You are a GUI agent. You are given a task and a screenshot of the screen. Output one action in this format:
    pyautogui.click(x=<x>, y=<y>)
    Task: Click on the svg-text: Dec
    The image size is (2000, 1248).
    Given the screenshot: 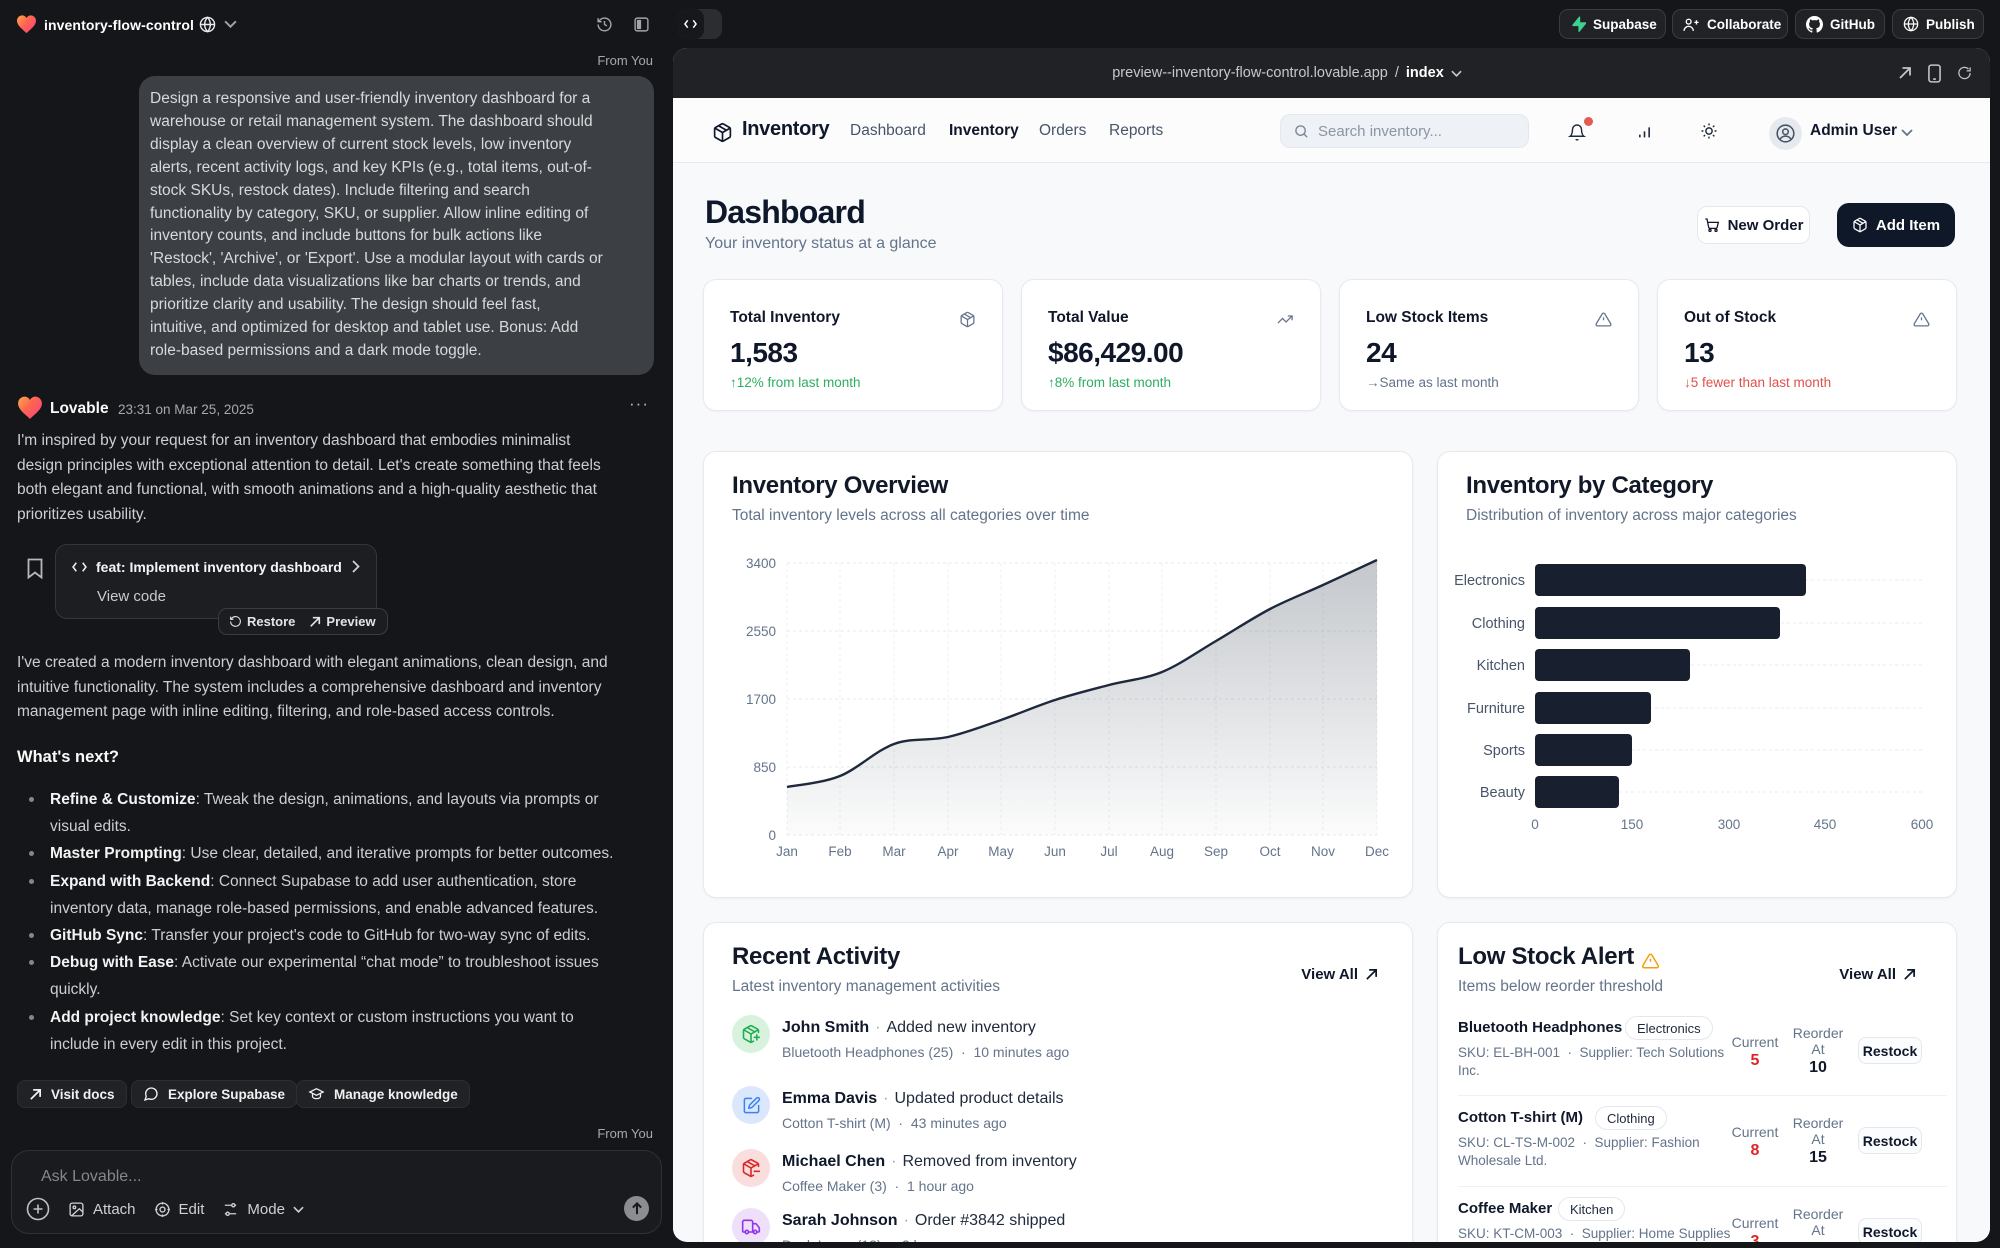 What is the action you would take?
    pyautogui.click(x=1377, y=851)
    